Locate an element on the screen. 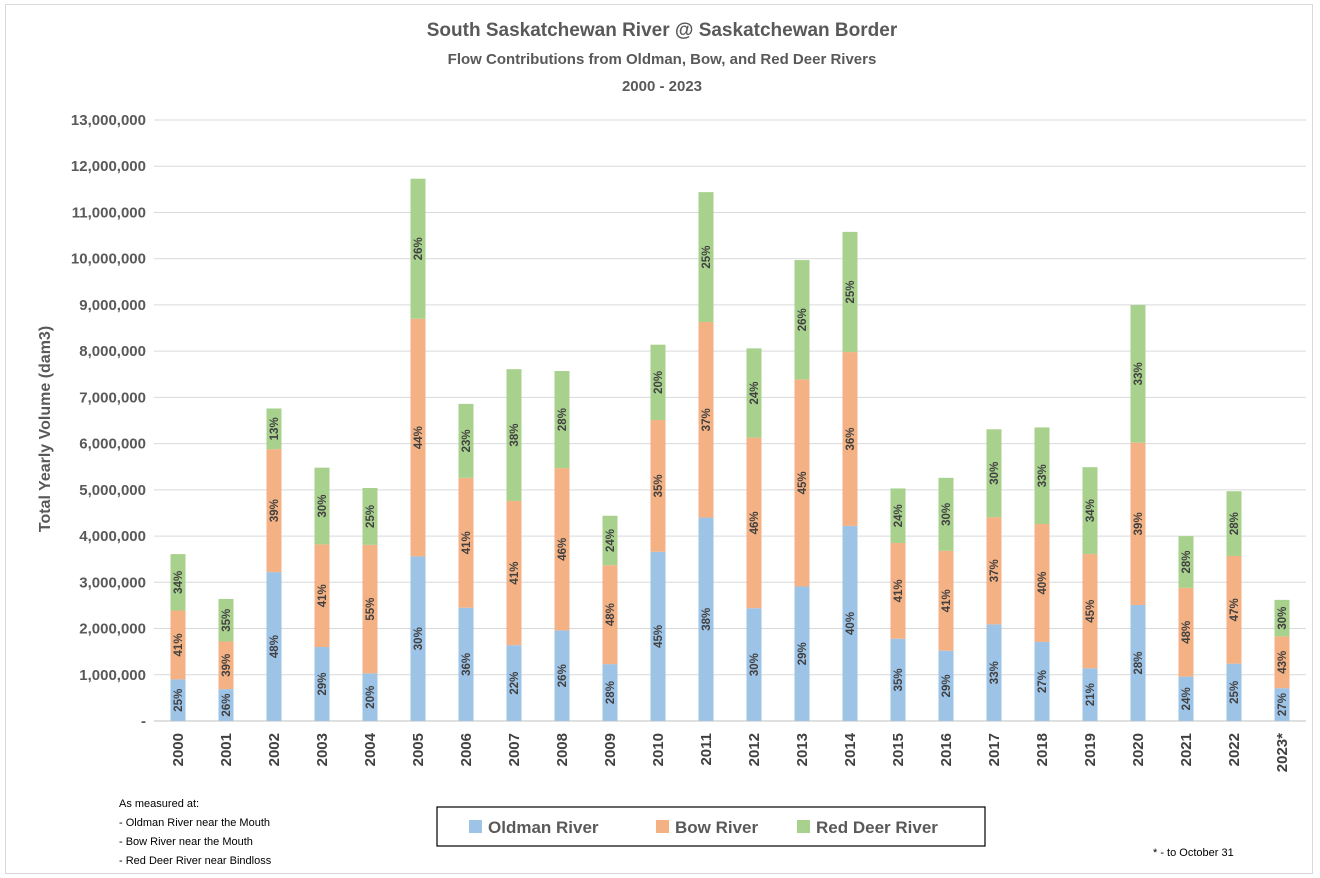 The width and height of the screenshot is (1320, 878). x-tick-label: 2009 is located at coordinates (610, 749).